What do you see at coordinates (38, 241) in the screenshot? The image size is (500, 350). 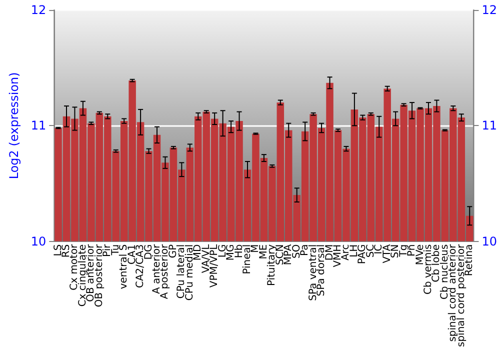 I see `y-tick-label: 10` at bounding box center [38, 241].